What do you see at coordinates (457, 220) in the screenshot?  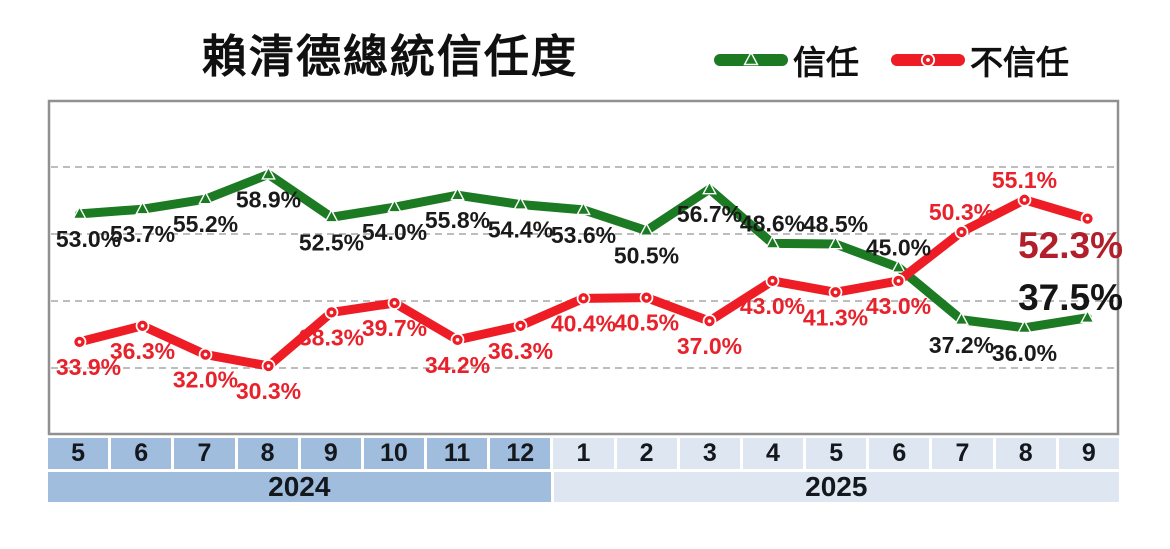 I see `trust-value-label: 55.8%` at bounding box center [457, 220].